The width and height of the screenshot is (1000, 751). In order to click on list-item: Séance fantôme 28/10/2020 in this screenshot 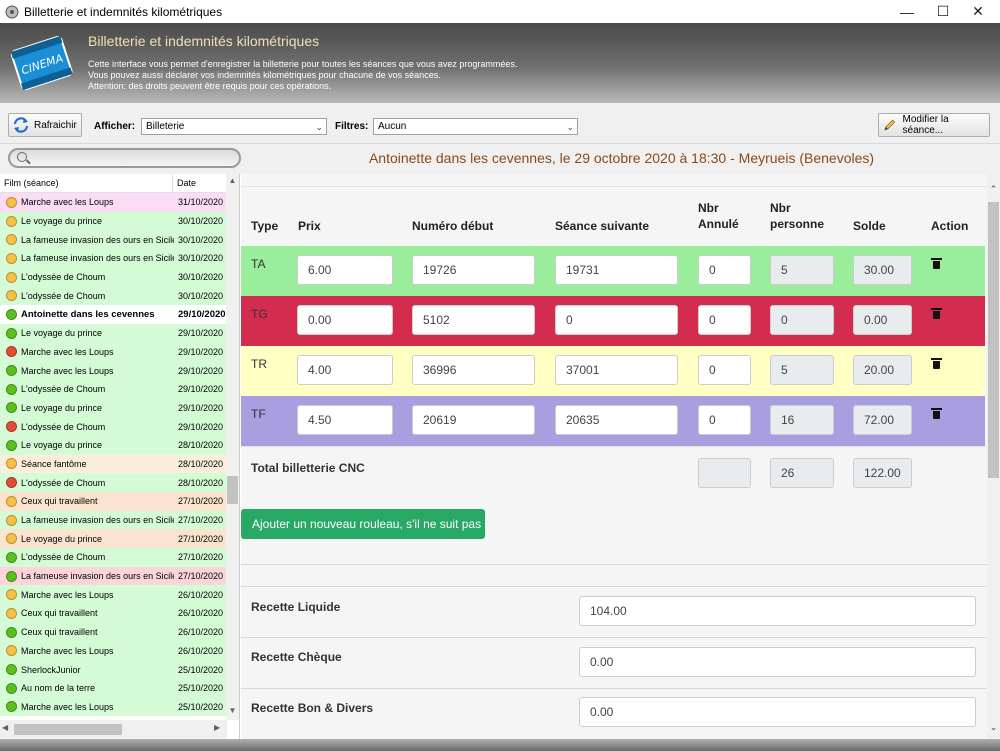, I will do `click(113, 464)`.